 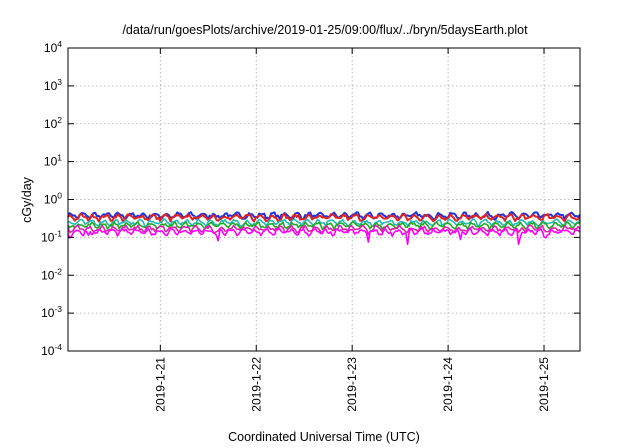 I want to click on x-tick-label: 2019-1-22, so click(x=256, y=384).